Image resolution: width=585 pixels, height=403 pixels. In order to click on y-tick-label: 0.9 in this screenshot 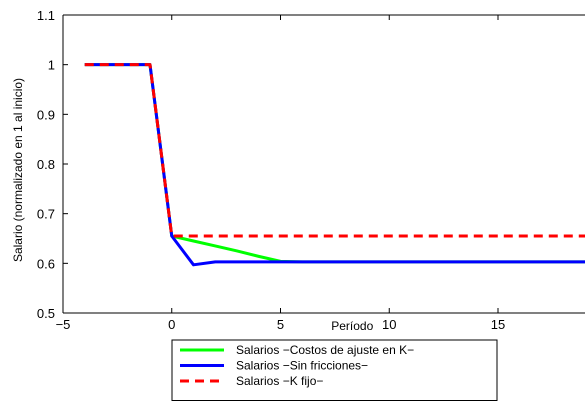, I will do `click(46, 114)`.